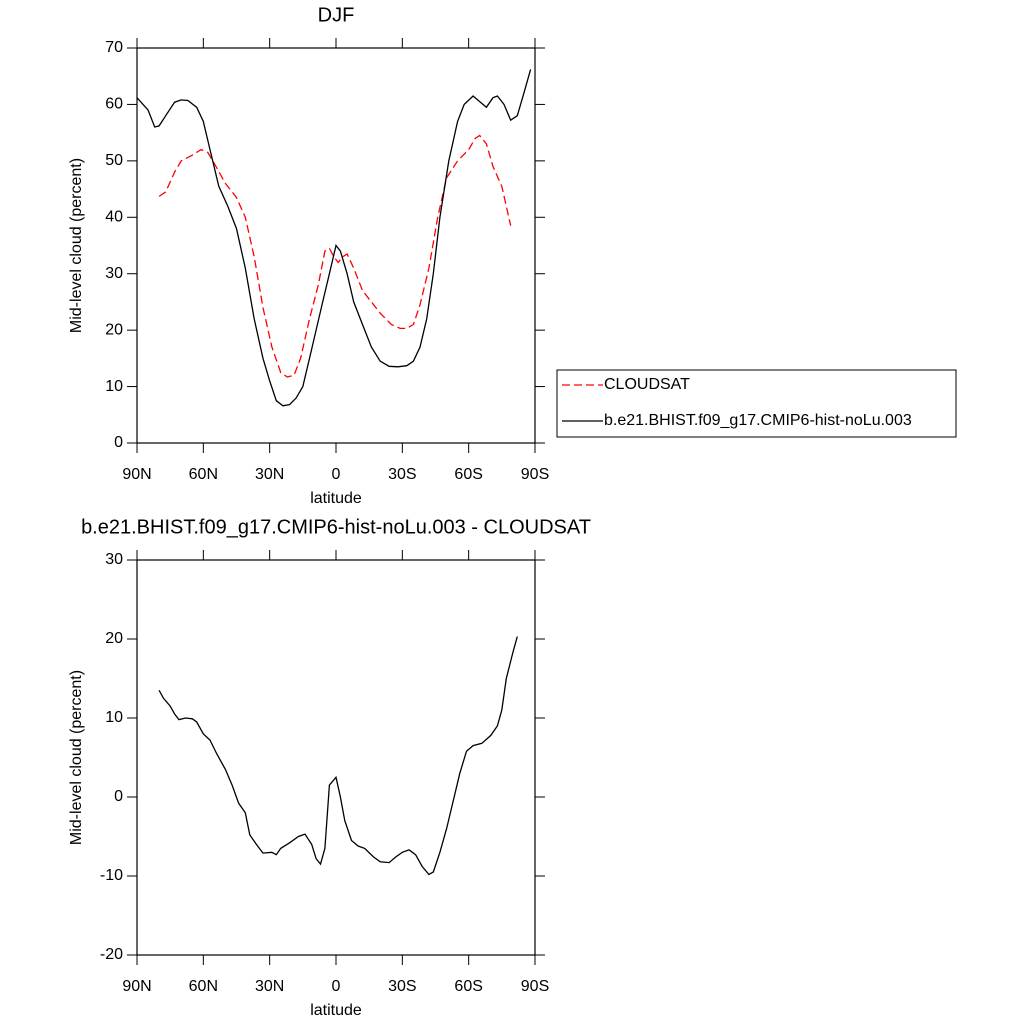  I want to click on y-tick-label: 70, so click(114, 47).